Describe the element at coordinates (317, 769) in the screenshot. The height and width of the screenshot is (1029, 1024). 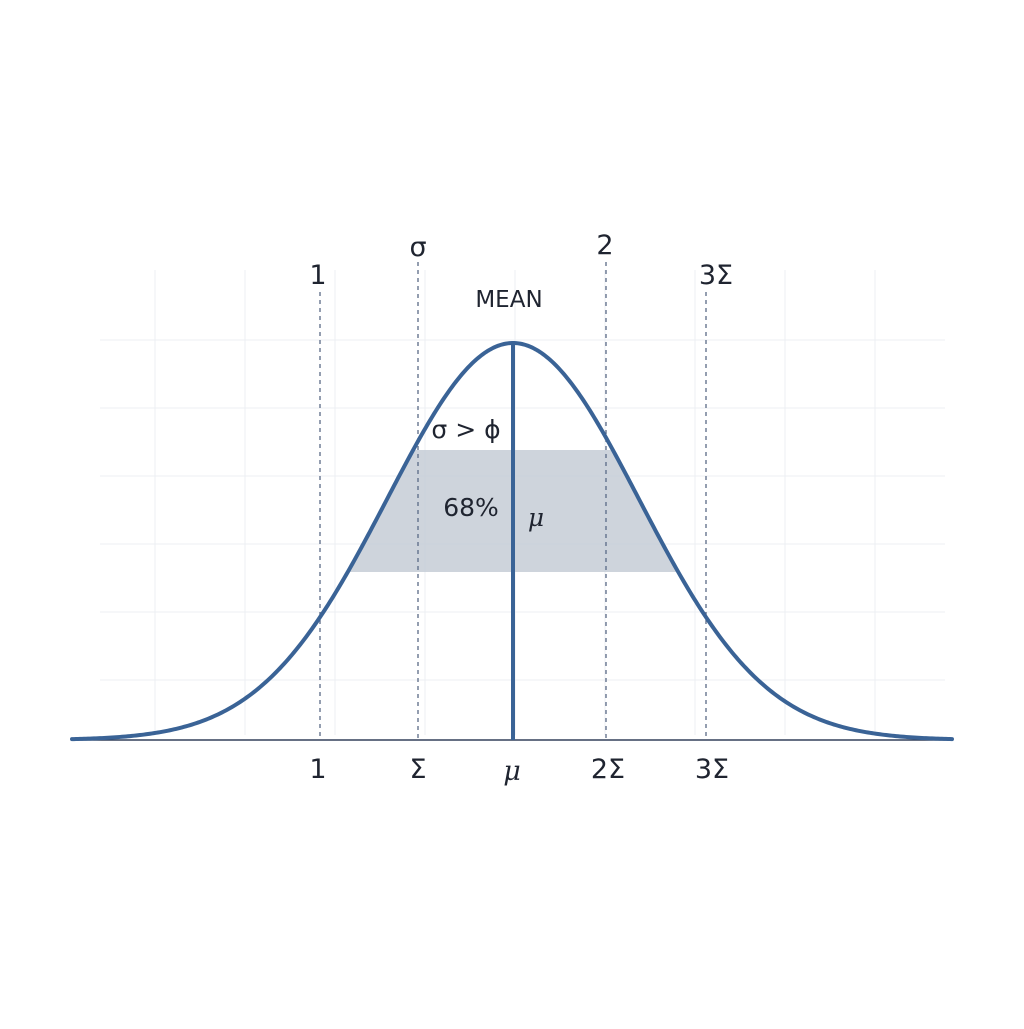
I see `axis-label-1: 1` at that location.